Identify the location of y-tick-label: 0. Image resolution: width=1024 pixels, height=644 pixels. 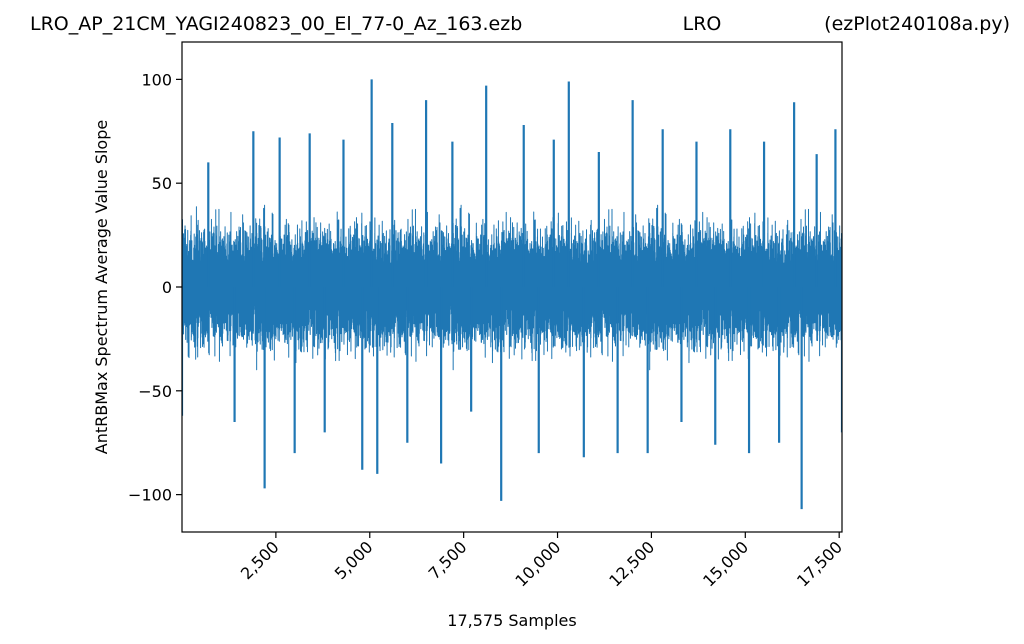
(167, 287).